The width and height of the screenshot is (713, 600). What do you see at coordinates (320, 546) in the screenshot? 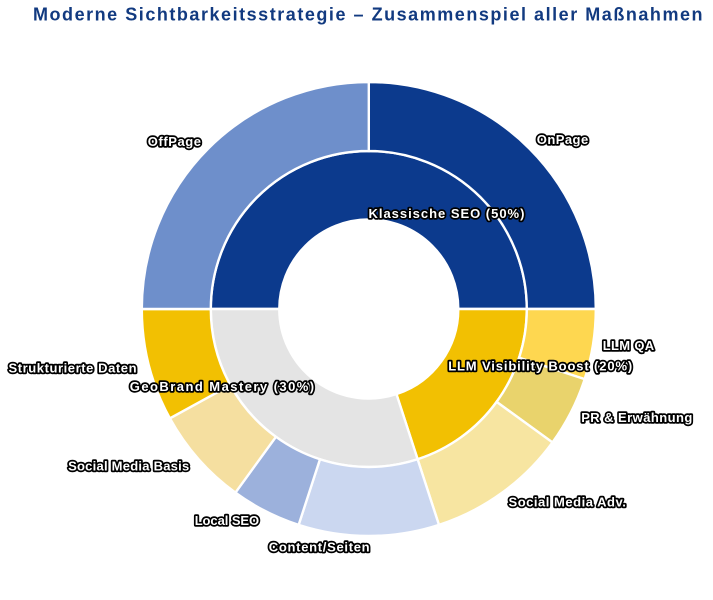
I see `svg-text: Content/Seiten` at bounding box center [320, 546].